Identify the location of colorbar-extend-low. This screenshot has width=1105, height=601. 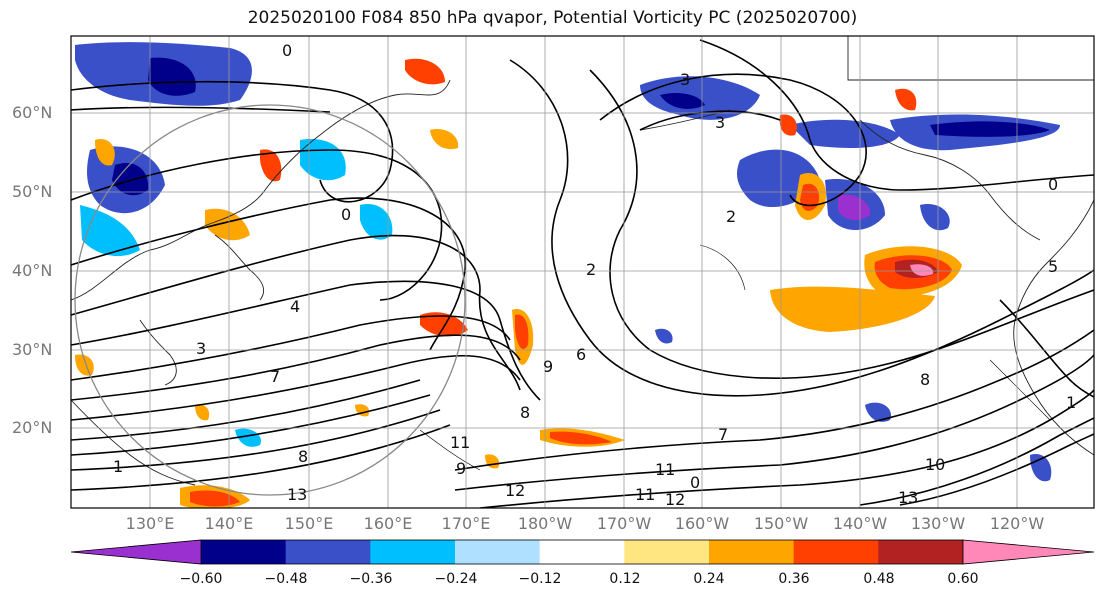
(136, 552).